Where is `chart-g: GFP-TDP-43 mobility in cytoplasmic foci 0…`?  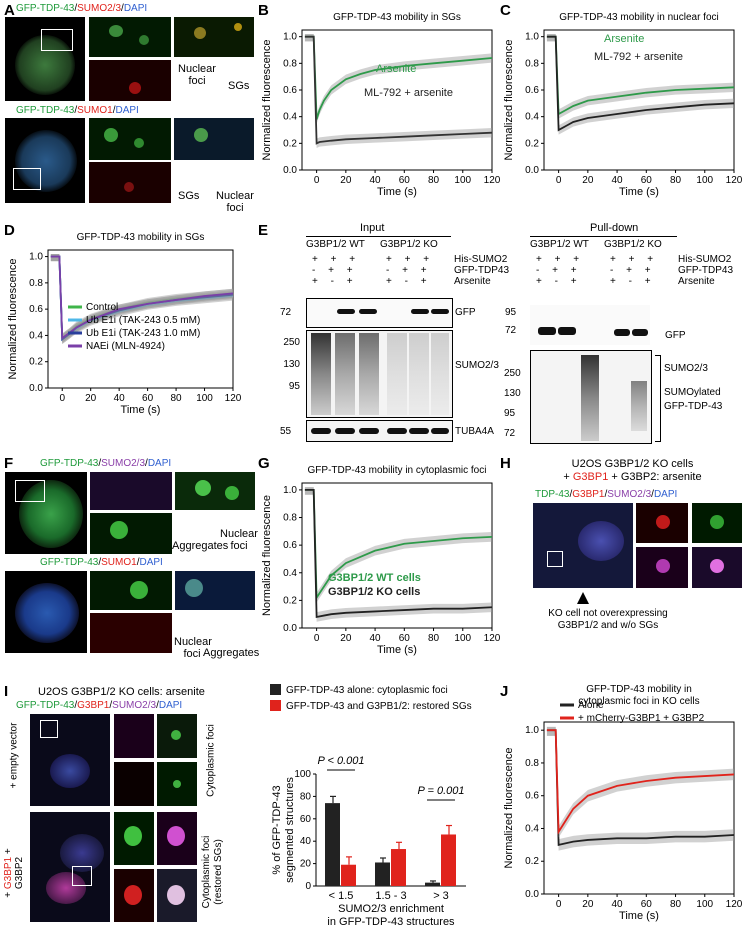 chart-g: GFP-TDP-43 mobility in cytoplasmic foci 0… is located at coordinates (381, 560).